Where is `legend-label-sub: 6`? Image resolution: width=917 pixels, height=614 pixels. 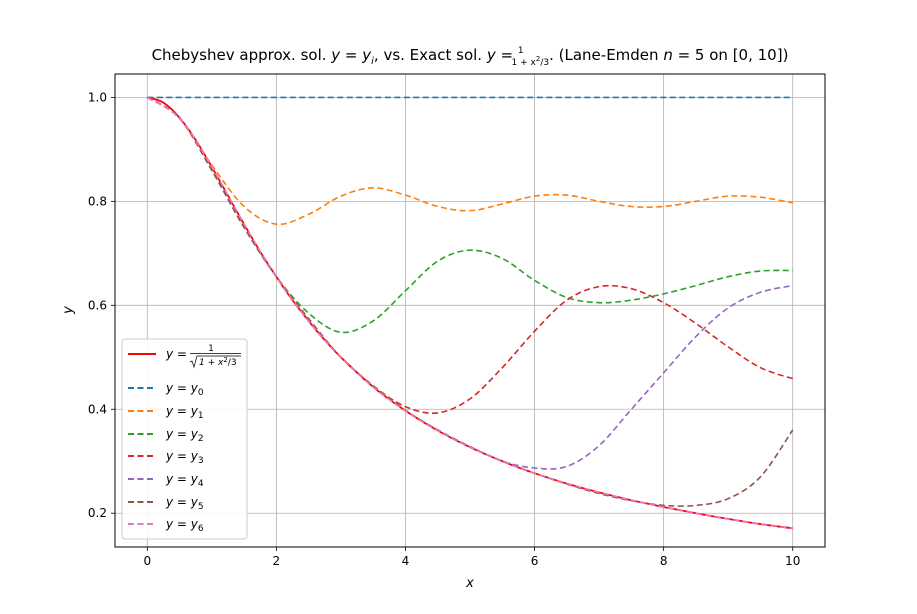 legend-label-sub: 6 is located at coordinates (201, 529).